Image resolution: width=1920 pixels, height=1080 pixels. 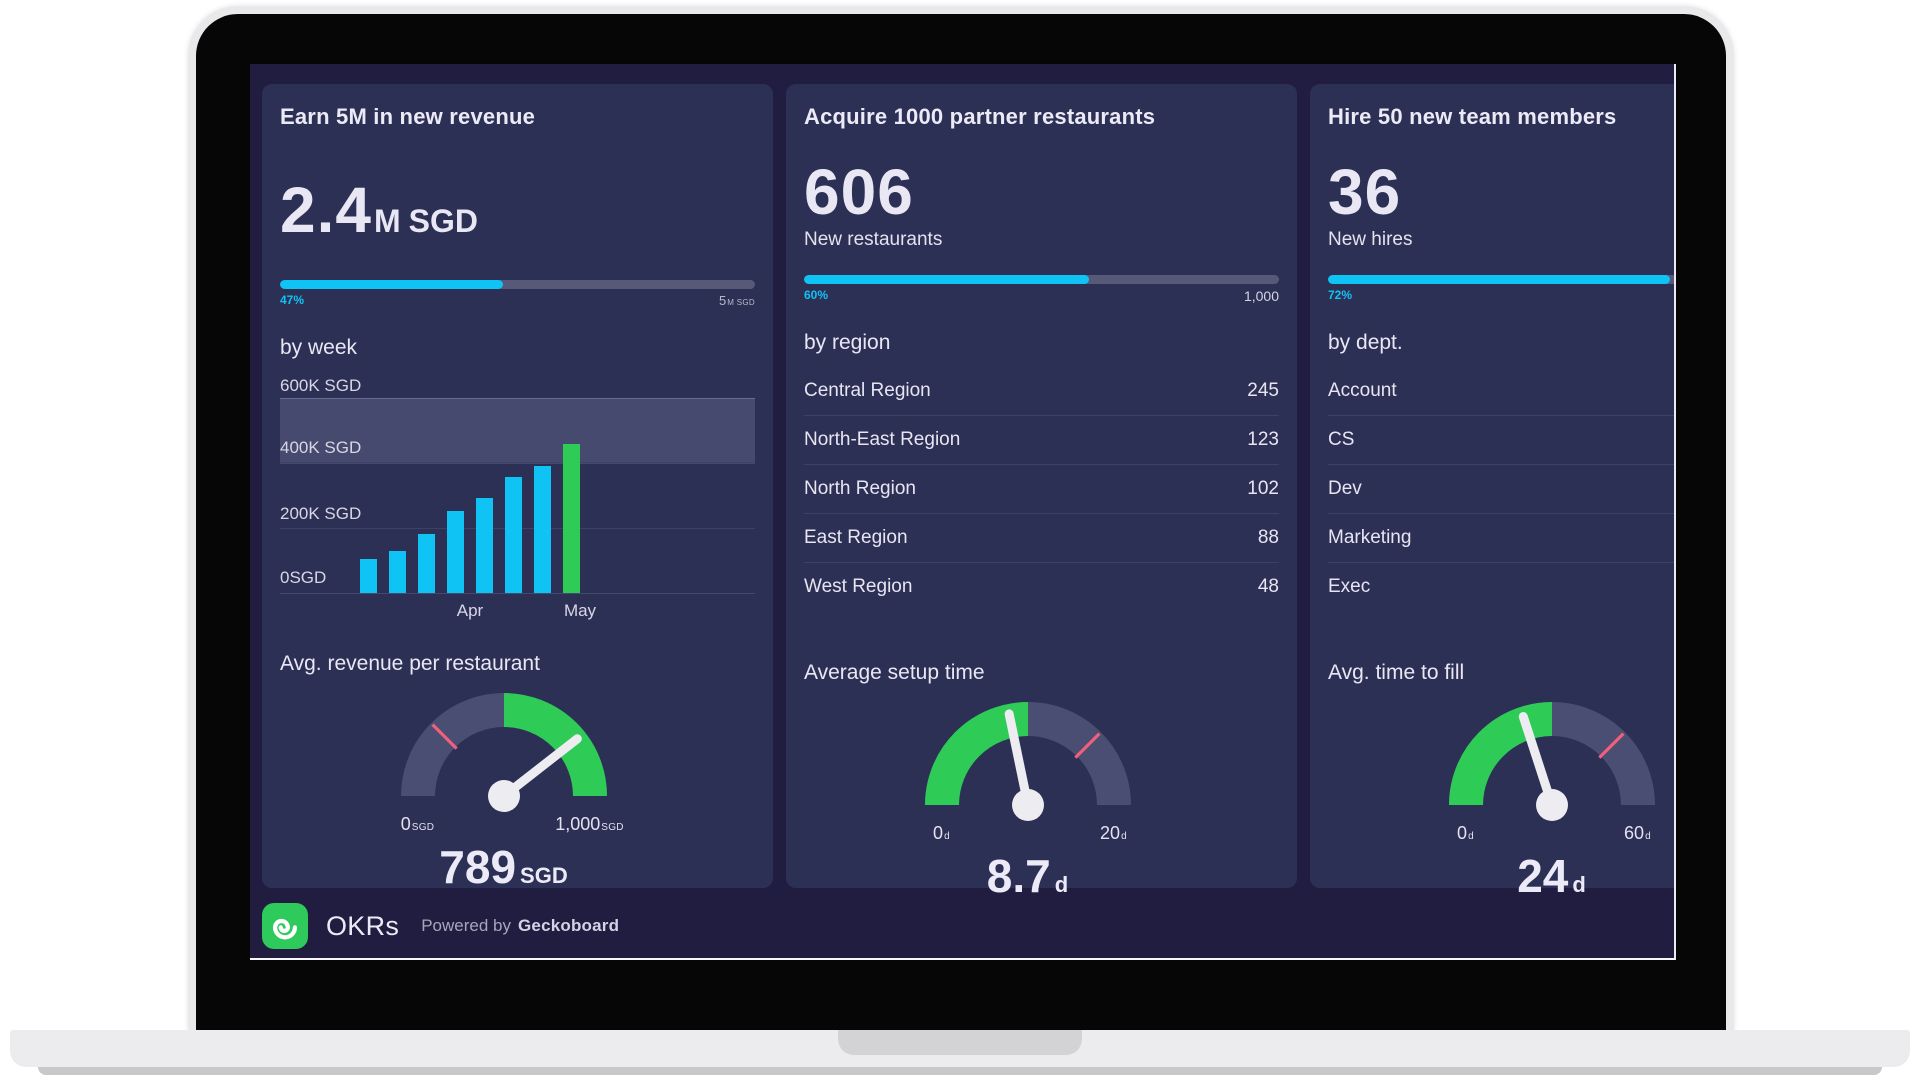 I want to click on ytick-400k: 400K SGD, so click(x=321, y=448).